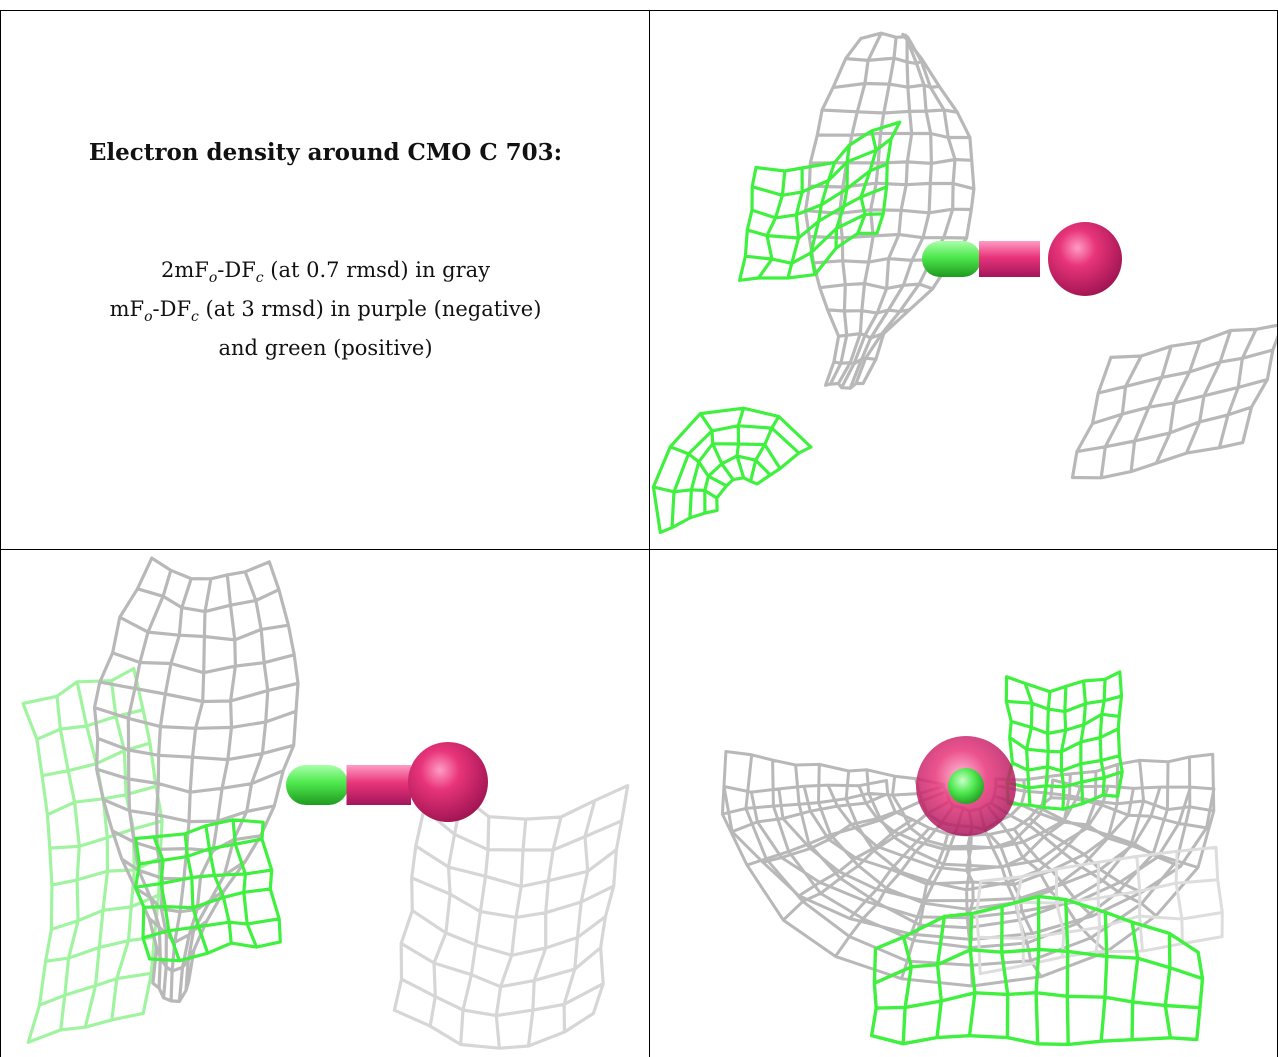  What do you see at coordinates (325, 272) in the screenshot?
I see `caption-line-1: 2mFo-DFc (at 0.7 rmsd) in gray` at bounding box center [325, 272].